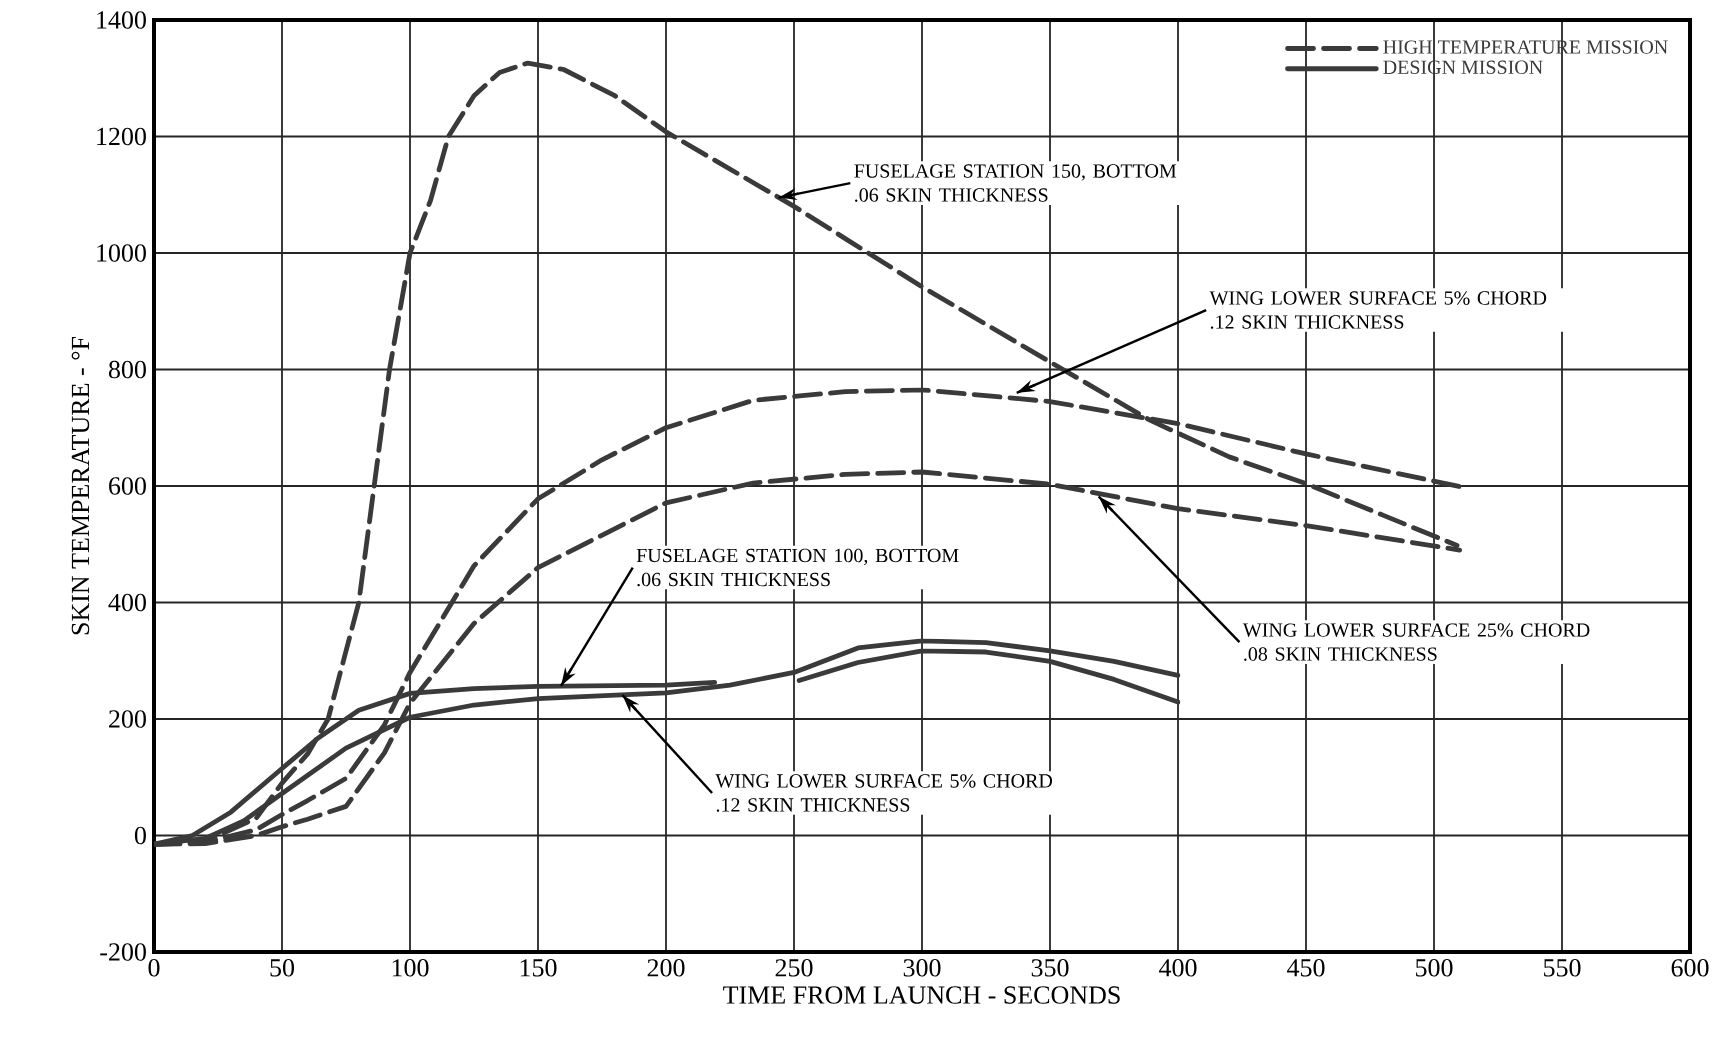  Describe the element at coordinates (1416, 642) in the screenshot. I see `annotation: WING LOWER SURFACE 25% CHORD .08 SKIN THICKNESS` at that location.